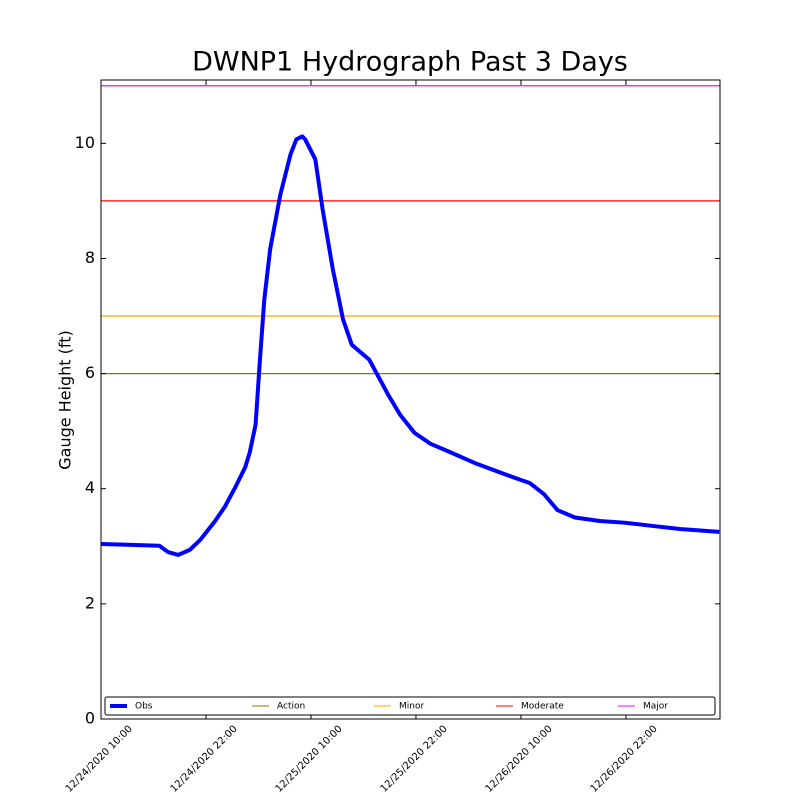 The height and width of the screenshot is (800, 800). I want to click on x-tick-label: 12/26/2020 22:00, so click(624, 759).